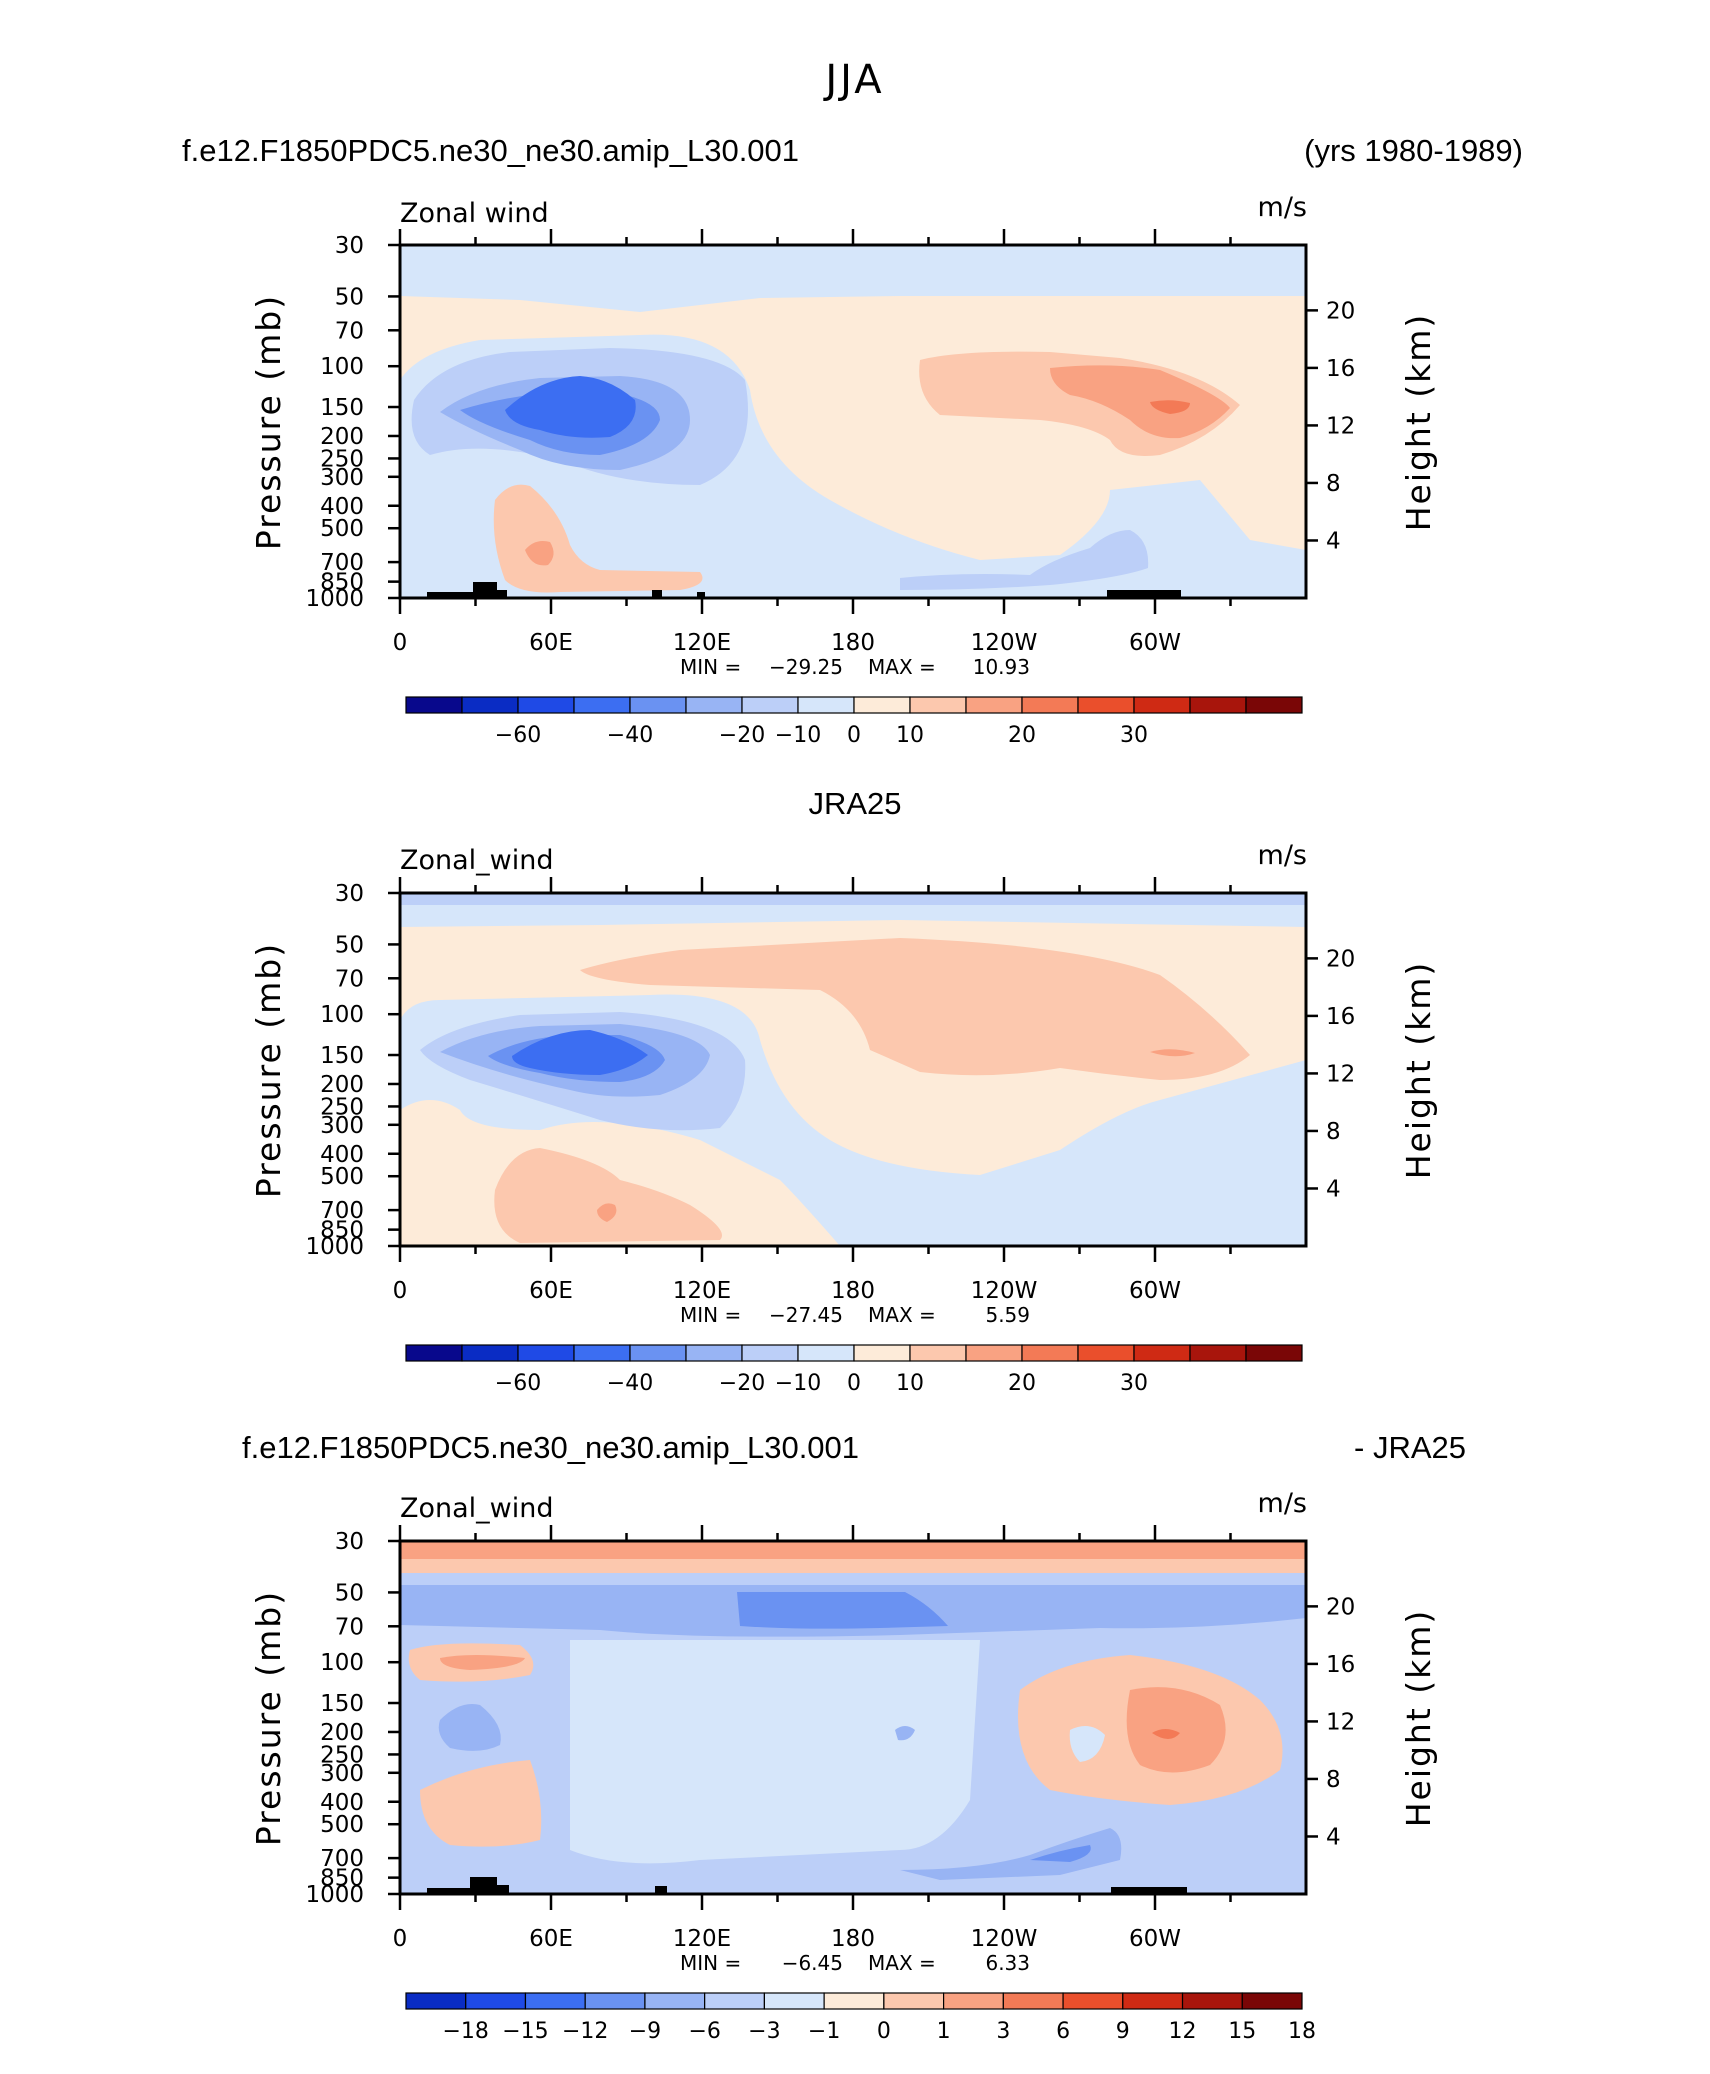 This screenshot has height=2074, width=1710. Describe the element at coordinates (853, 278) in the screenshot. I see `contour-upper-easterly` at that location.